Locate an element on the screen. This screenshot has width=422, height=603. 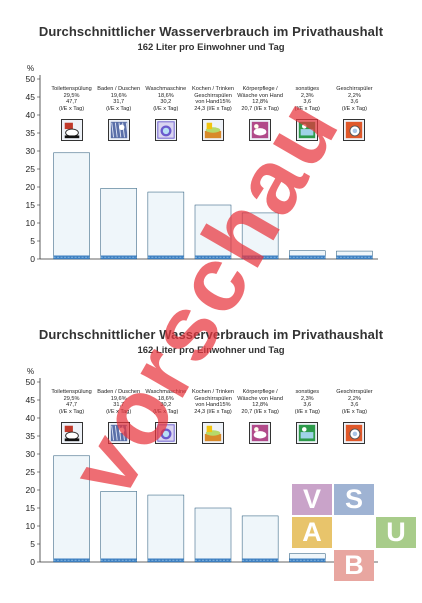
y-tick-label: 40 is located at coordinates (31, 115).